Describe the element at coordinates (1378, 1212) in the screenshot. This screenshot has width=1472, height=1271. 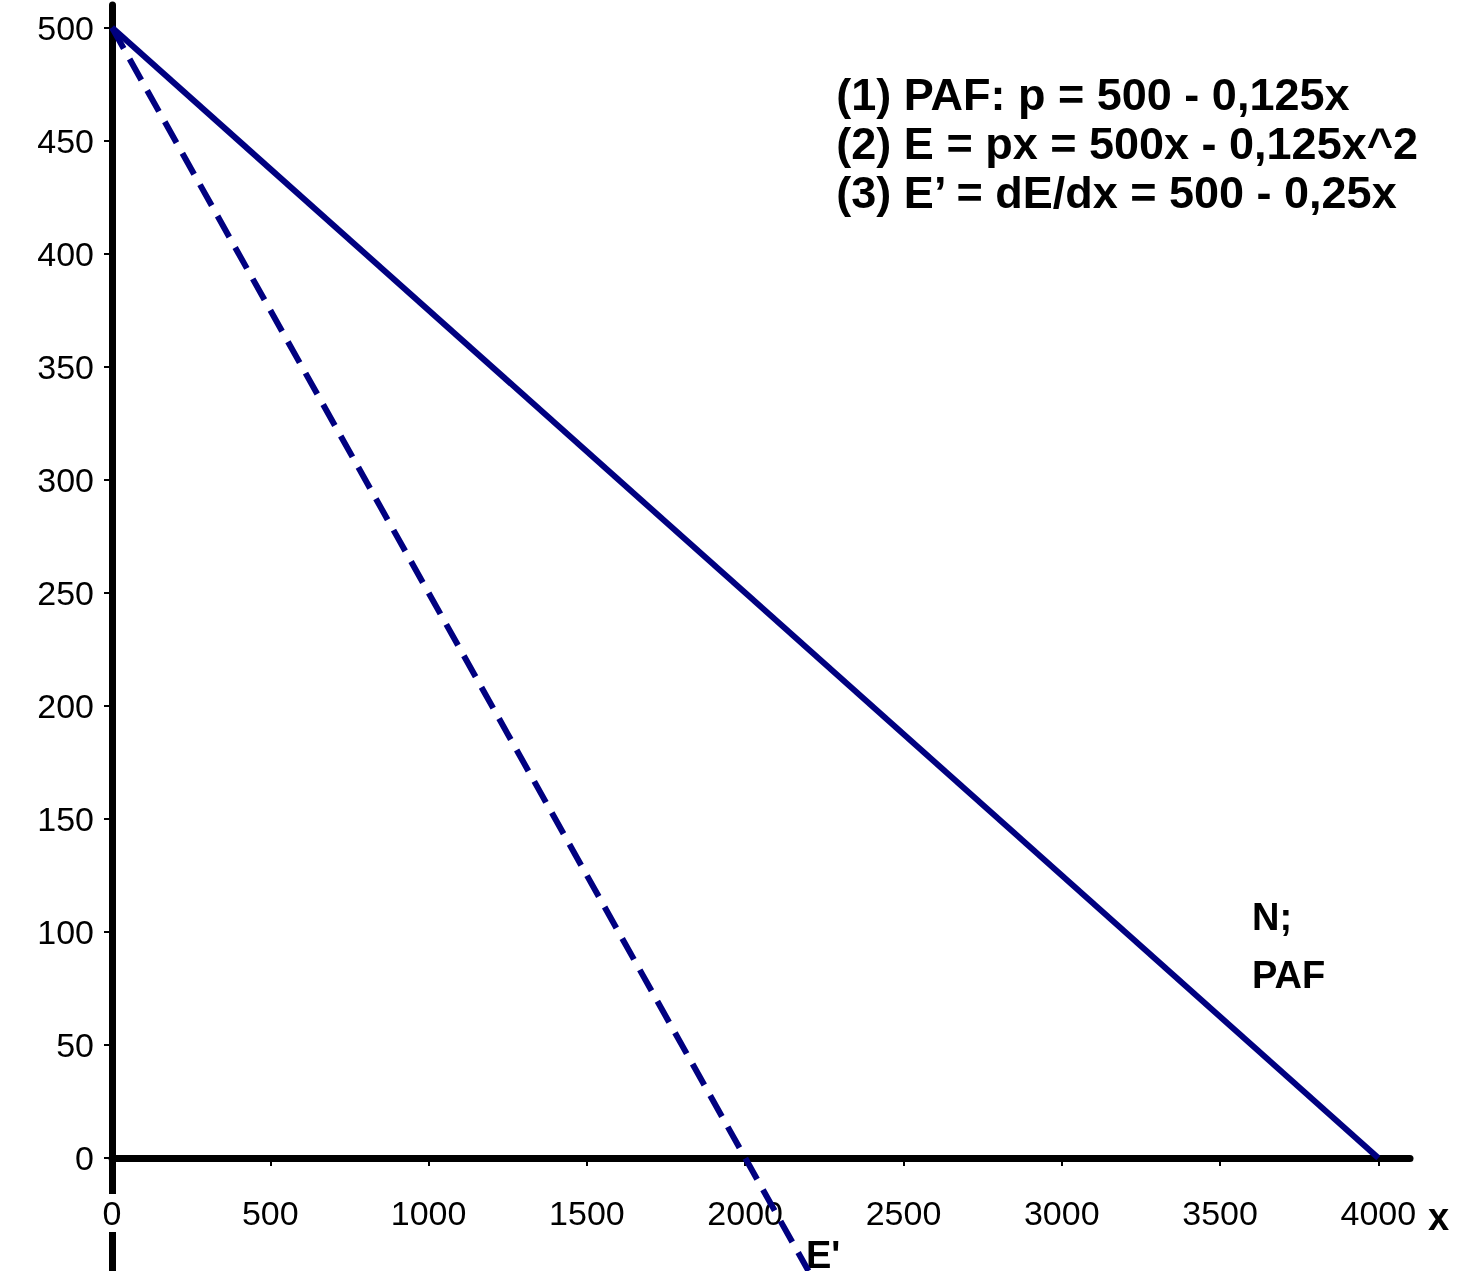
I see `x-tick-label: 4000` at that location.